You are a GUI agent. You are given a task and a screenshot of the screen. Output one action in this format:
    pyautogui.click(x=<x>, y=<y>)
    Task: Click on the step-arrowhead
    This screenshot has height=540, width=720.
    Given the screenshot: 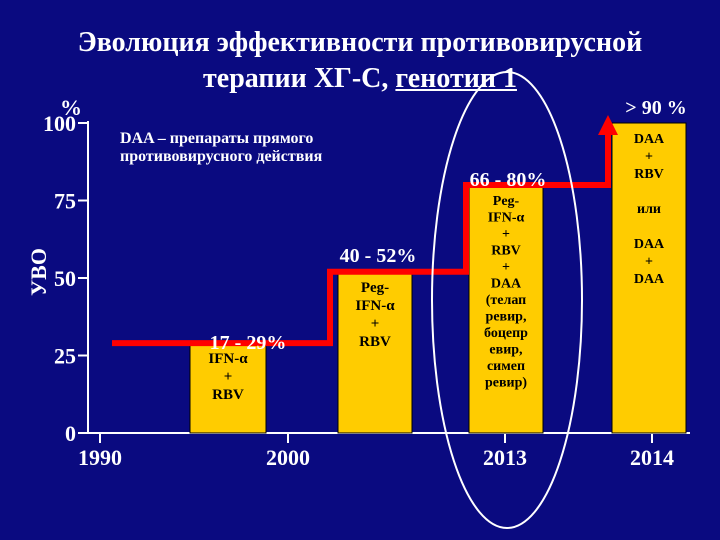 What is the action you would take?
    pyautogui.click(x=608, y=125)
    